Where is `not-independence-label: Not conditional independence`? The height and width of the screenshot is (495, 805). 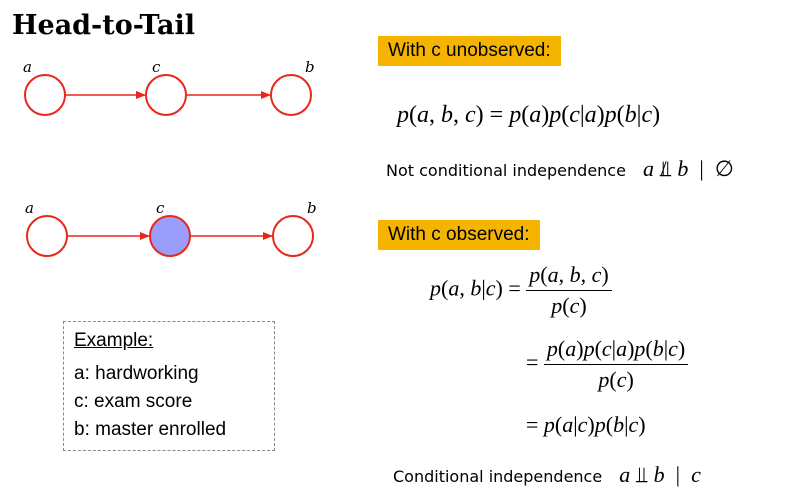
not-independence-label: Not conditional independence is located at coordinates (506, 170).